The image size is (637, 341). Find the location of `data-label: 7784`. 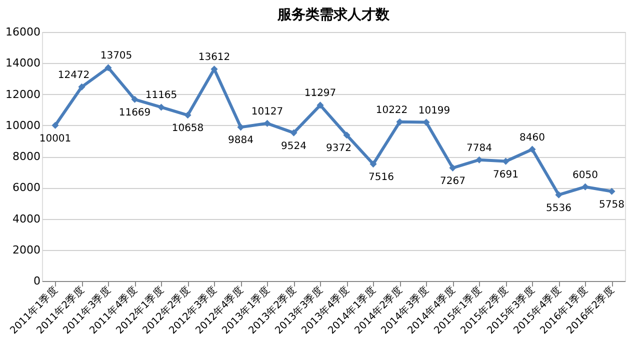

data-label: 7784 is located at coordinates (479, 148).